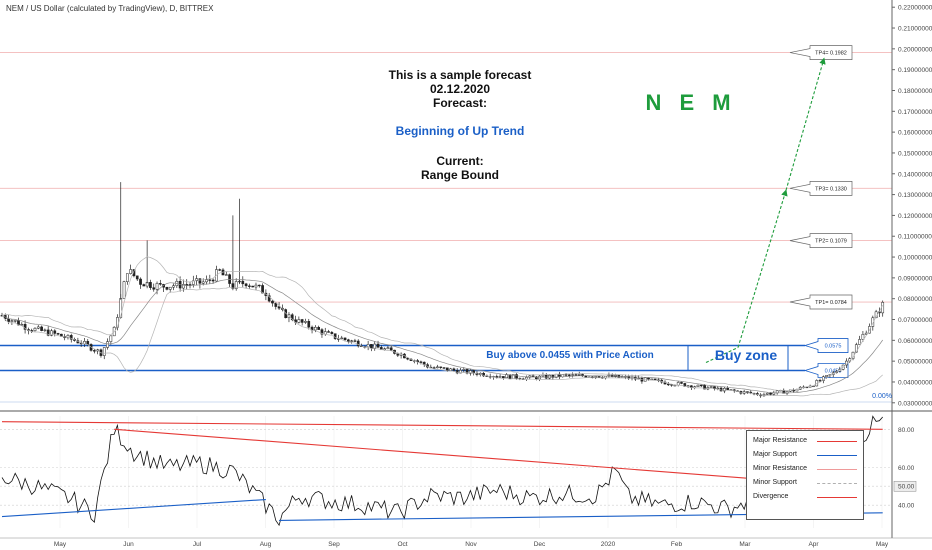 The height and width of the screenshot is (550, 932). Describe the element at coordinates (805, 498) in the screenshot. I see `legend-entry: Divergence` at that location.